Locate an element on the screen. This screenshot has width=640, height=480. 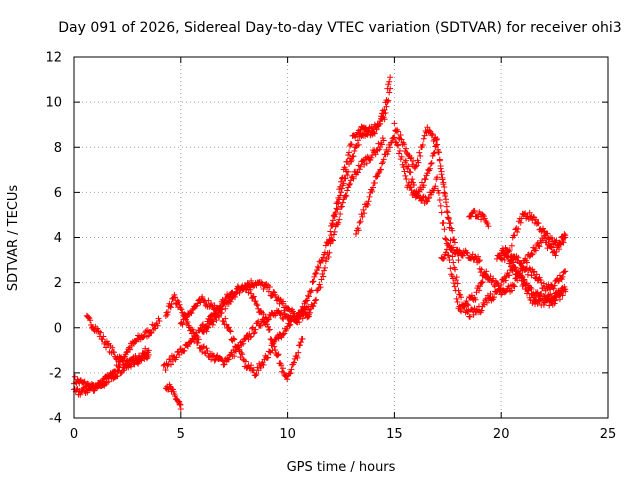
y-tick-label: 8 is located at coordinates (58, 148).